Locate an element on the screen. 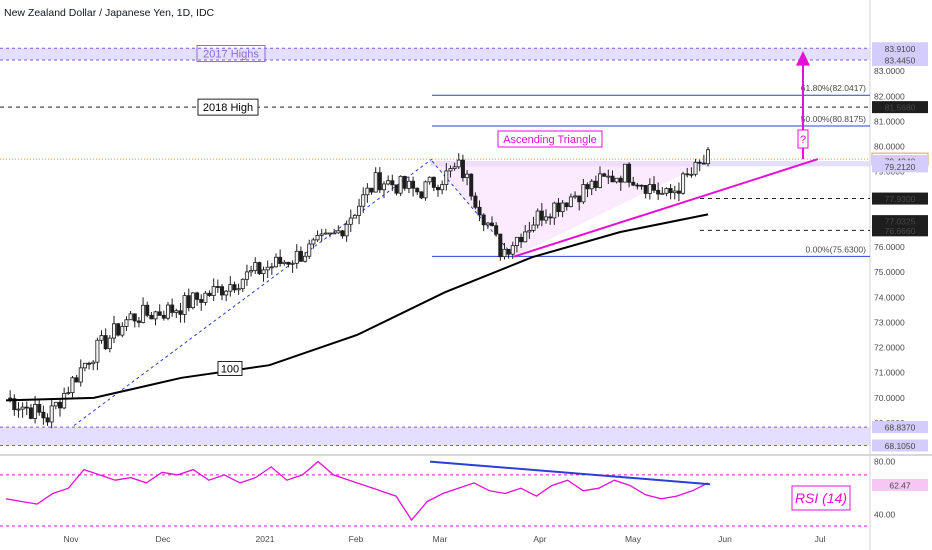 The width and height of the screenshot is (932, 550). triangle-support is located at coordinates (666, 208).